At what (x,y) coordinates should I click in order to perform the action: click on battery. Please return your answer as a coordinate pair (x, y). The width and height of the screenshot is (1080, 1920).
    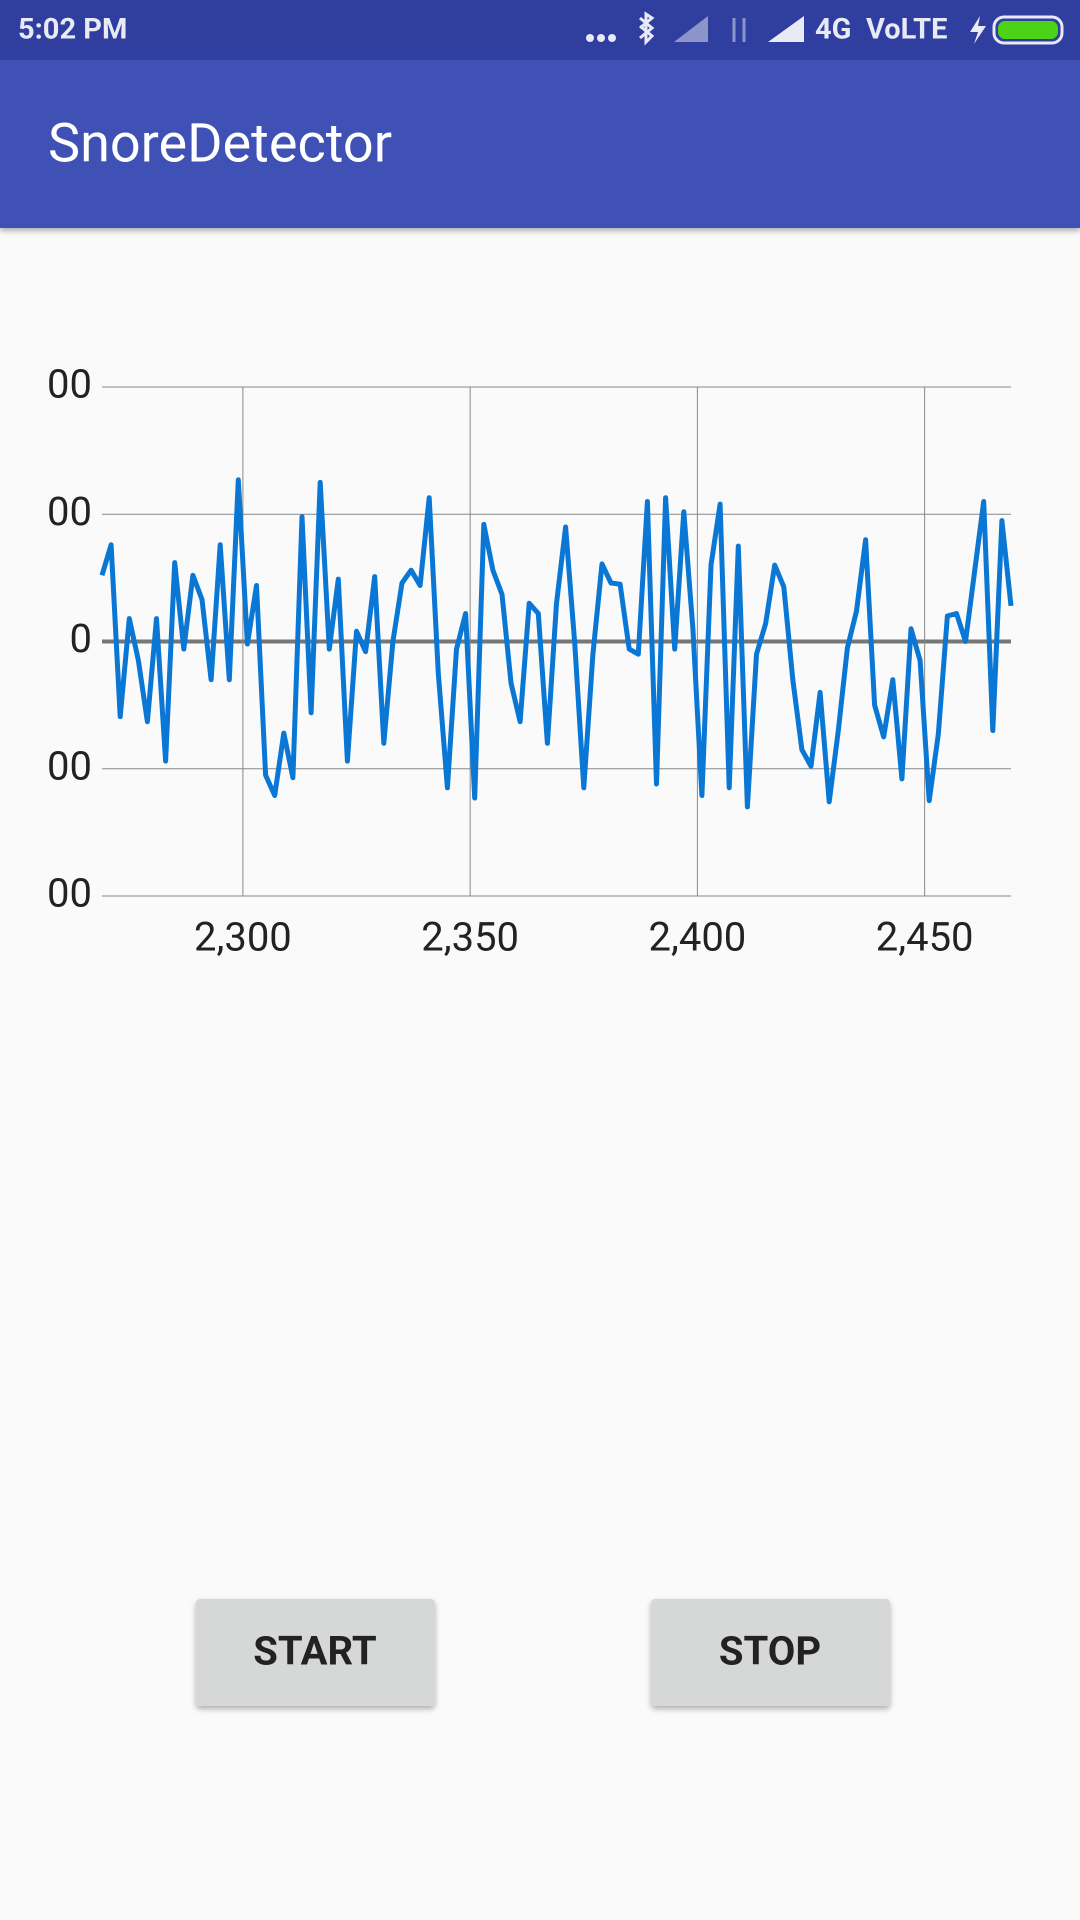
    Looking at the image, I should click on (1028, 30).